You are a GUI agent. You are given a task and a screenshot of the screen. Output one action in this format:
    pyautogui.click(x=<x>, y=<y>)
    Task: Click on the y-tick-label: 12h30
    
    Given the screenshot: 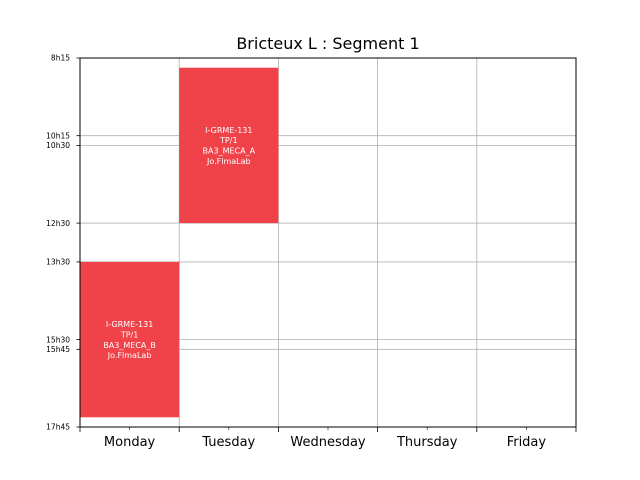 What is the action you would take?
    pyautogui.click(x=58, y=223)
    